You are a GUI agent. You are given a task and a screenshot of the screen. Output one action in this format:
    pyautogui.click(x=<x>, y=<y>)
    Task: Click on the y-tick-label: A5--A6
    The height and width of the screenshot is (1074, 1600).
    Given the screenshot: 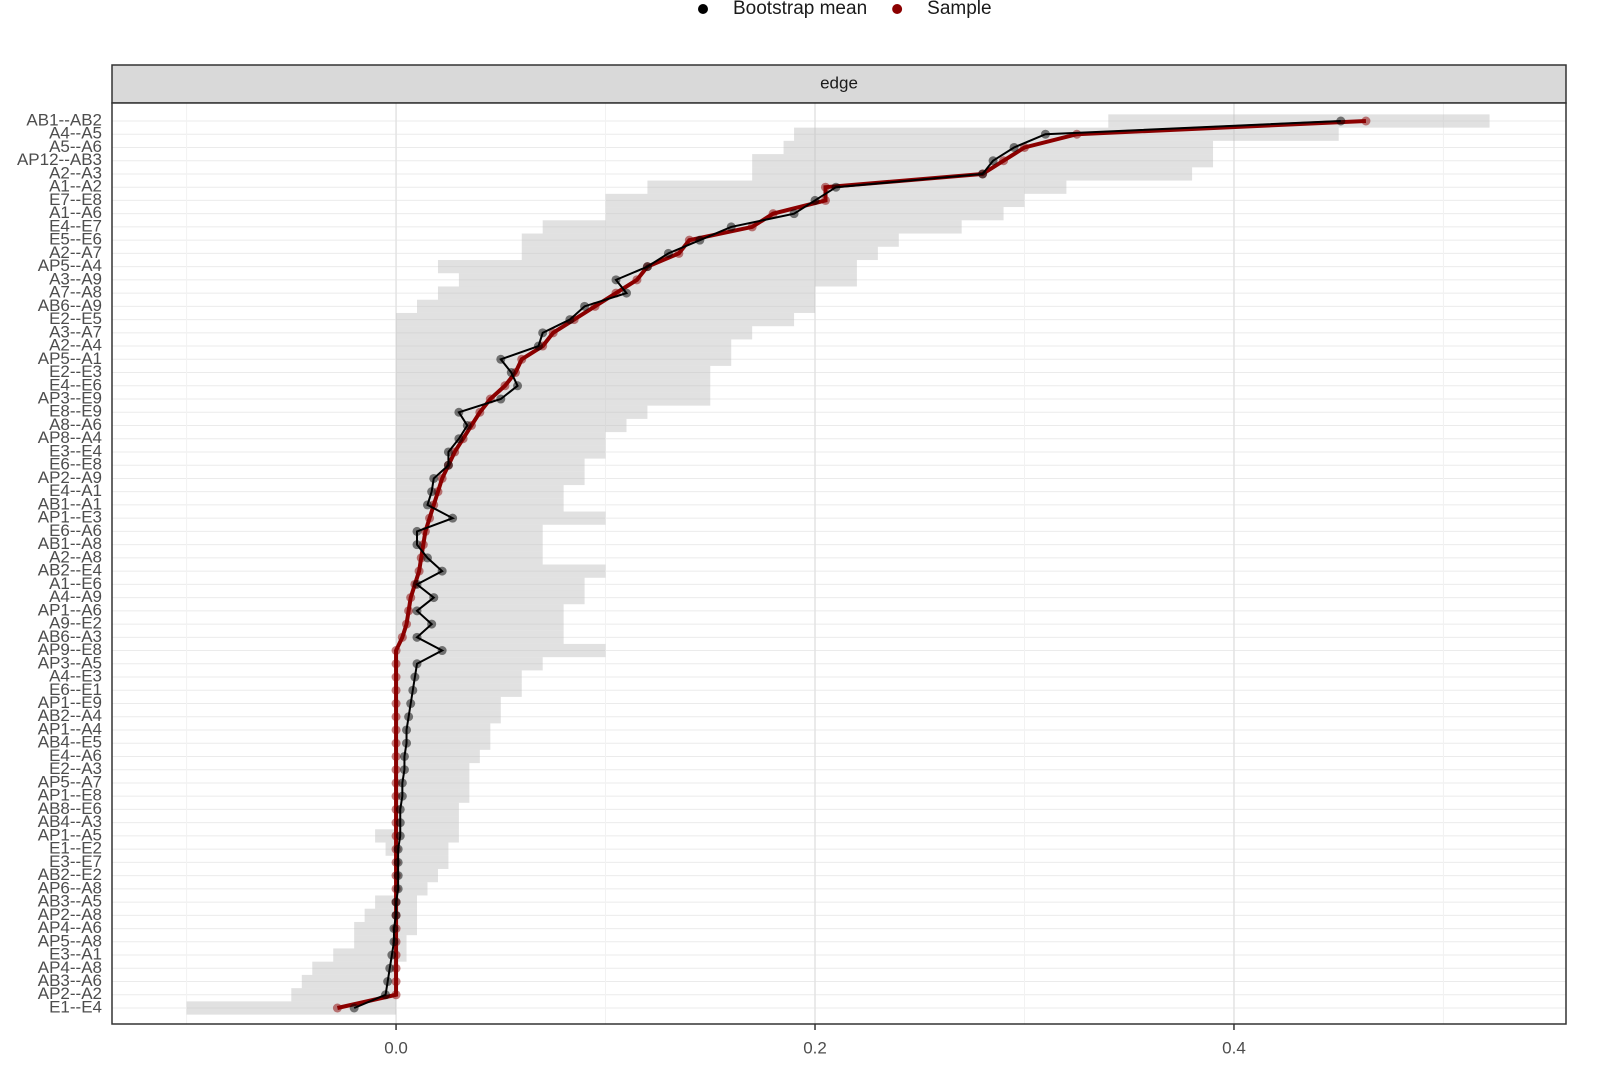 What is the action you would take?
    pyautogui.click(x=75, y=146)
    